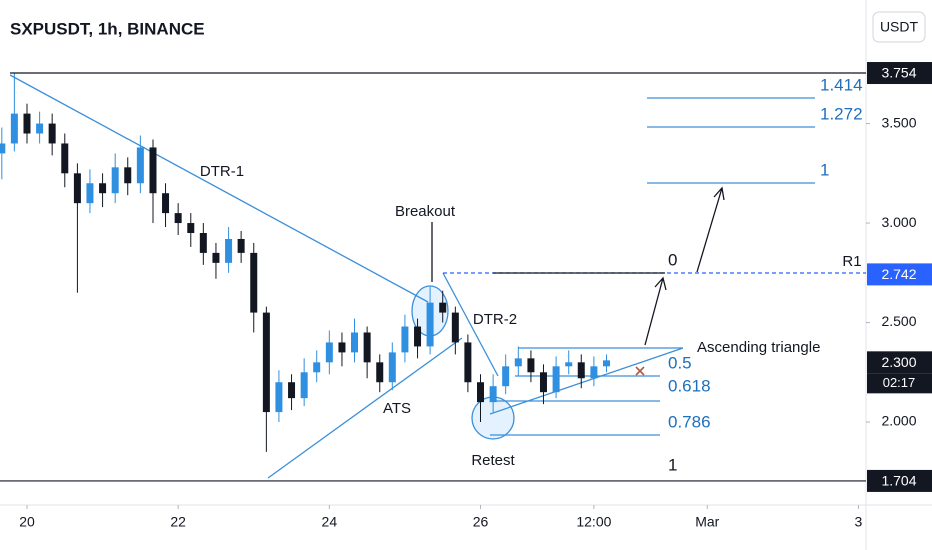 This screenshot has width=932, height=550. I want to click on countdown: 02:17, so click(899, 382).